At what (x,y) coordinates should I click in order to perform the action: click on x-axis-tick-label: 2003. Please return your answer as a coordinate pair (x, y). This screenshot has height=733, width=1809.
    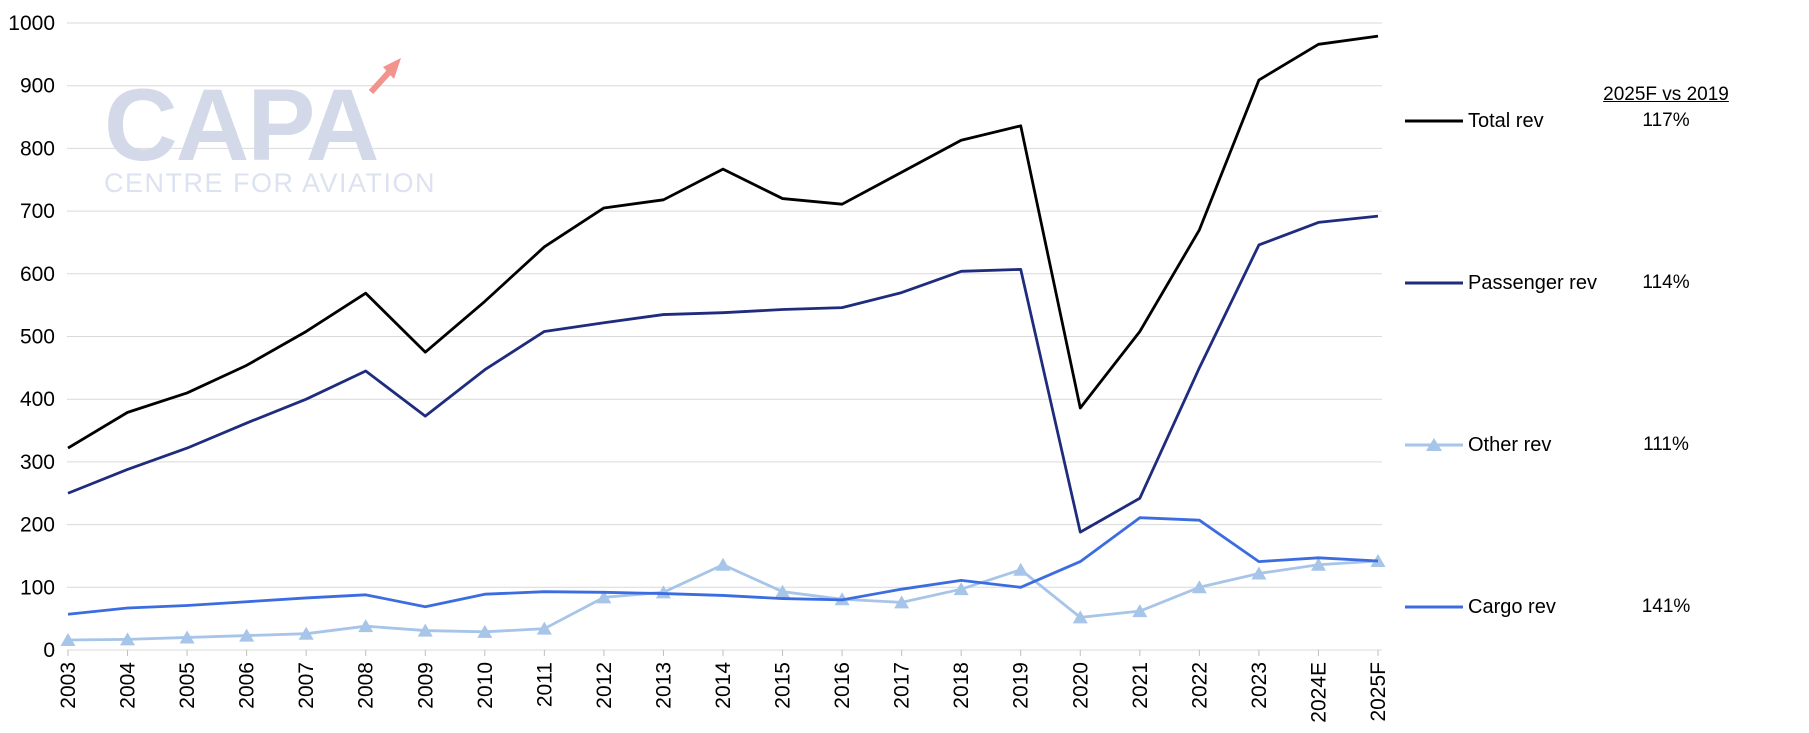
    Looking at the image, I should click on (68, 685).